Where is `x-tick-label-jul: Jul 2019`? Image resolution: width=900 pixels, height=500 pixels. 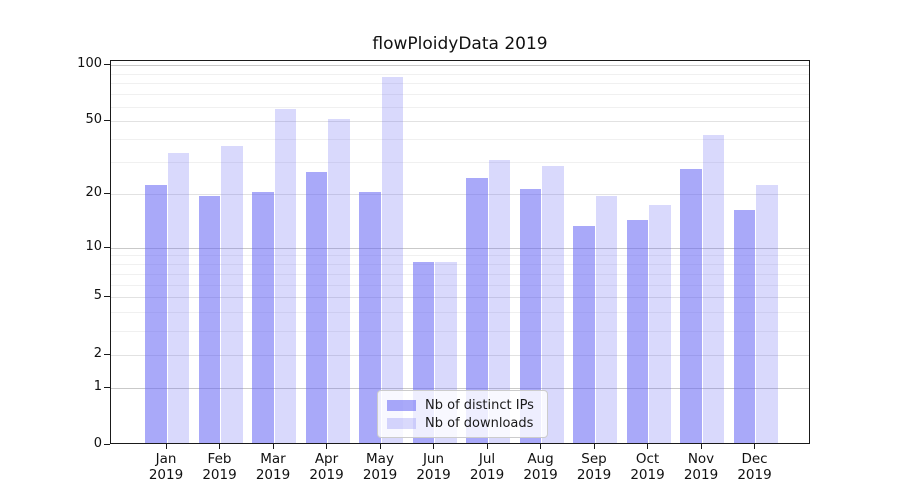 x-tick-label-jul: Jul 2019 is located at coordinates (487, 467).